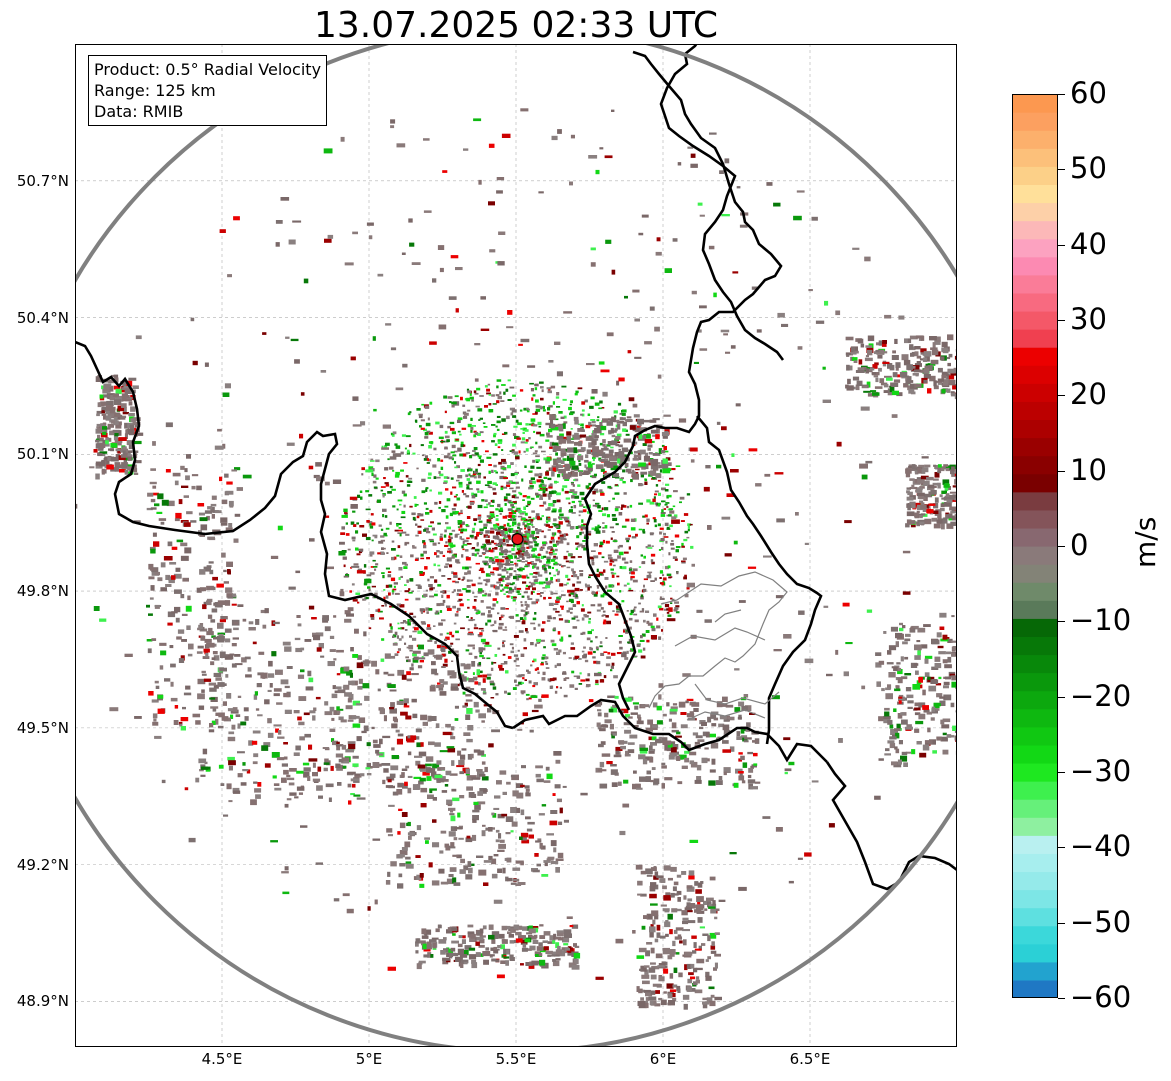 The image size is (1171, 1081). Describe the element at coordinates (208, 69) in the screenshot. I see `info-product: Product: 0.5° Radial Velocity` at that location.